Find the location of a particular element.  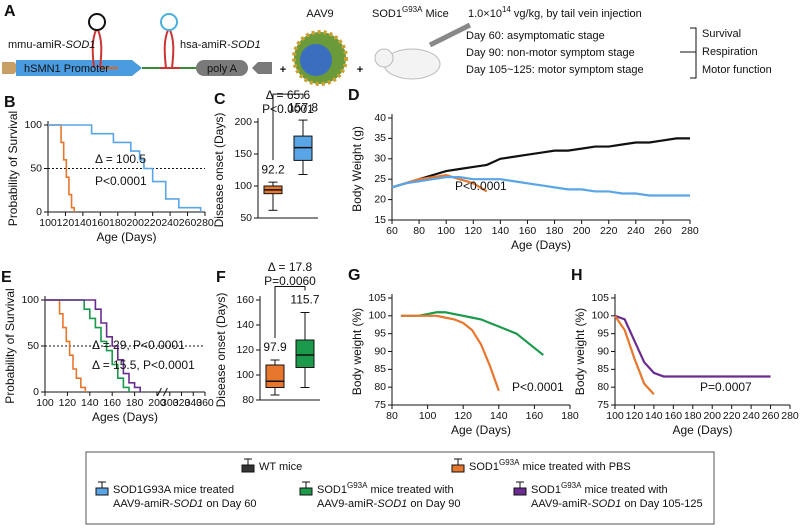

text-part: G93A is located at coordinates (509, 462).